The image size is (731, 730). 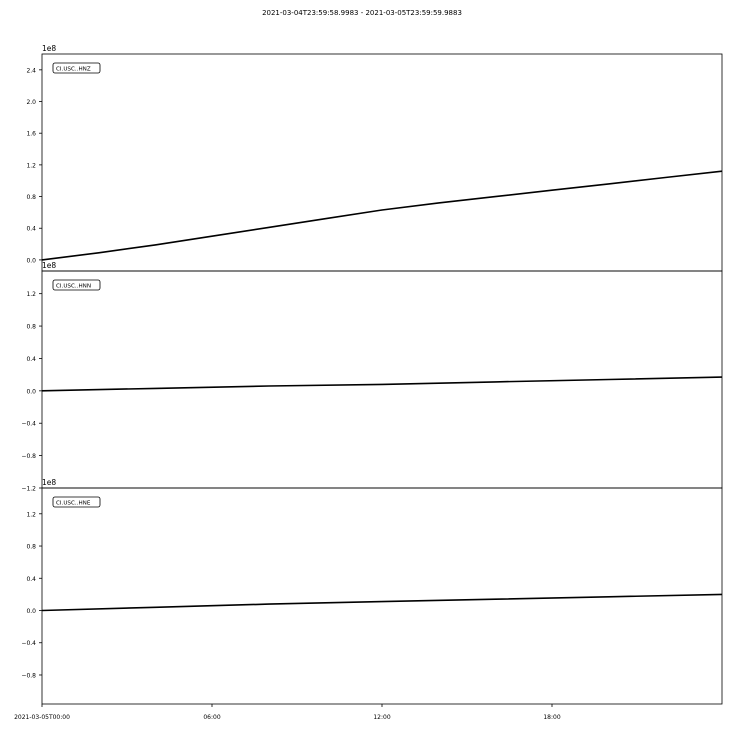 What do you see at coordinates (551, 717) in the screenshot?
I see `x-tick-label: 18:00` at bounding box center [551, 717].